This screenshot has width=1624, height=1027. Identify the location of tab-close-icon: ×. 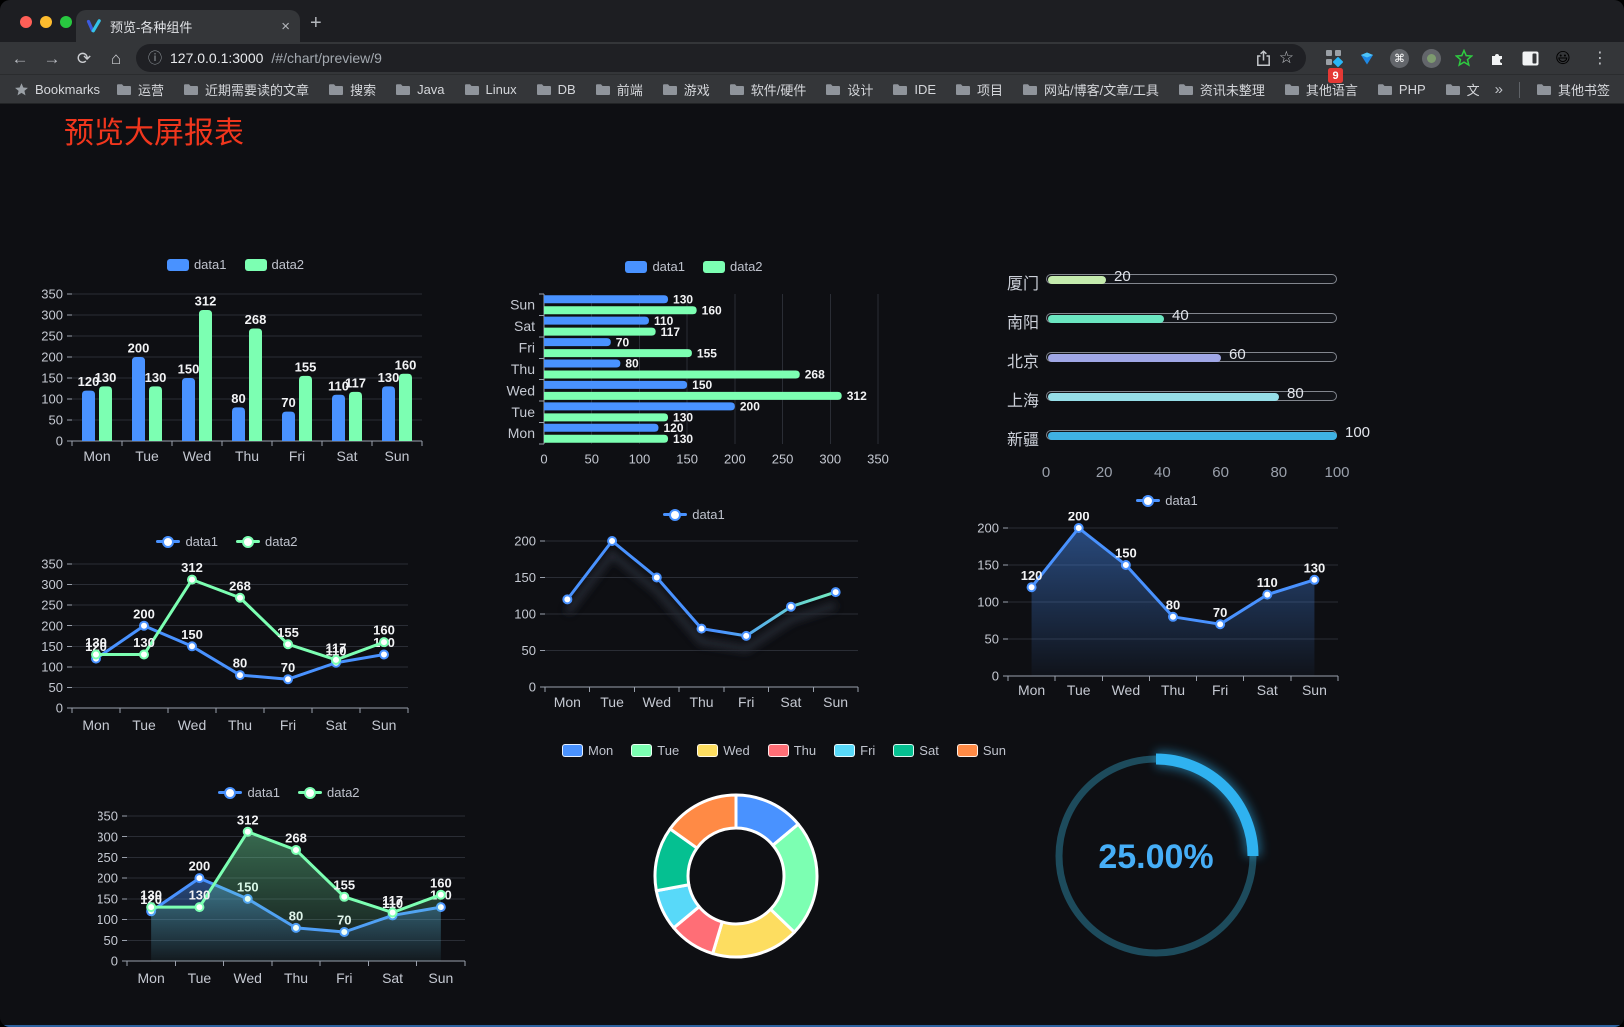
(285, 26).